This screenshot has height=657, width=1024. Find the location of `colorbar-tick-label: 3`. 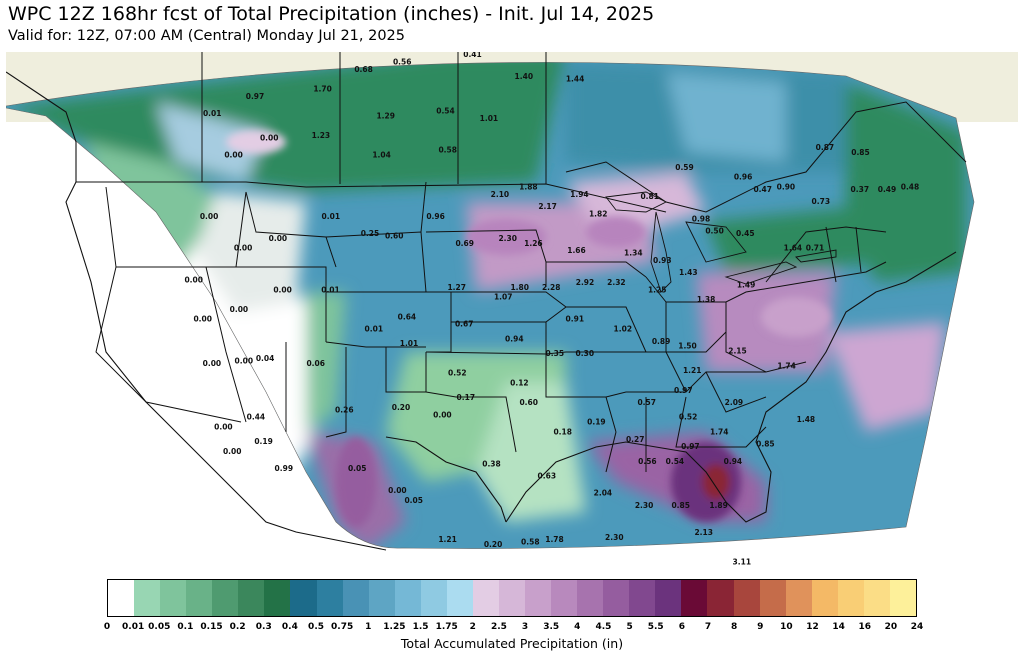

colorbar-tick-label: 3 is located at coordinates (525, 627).